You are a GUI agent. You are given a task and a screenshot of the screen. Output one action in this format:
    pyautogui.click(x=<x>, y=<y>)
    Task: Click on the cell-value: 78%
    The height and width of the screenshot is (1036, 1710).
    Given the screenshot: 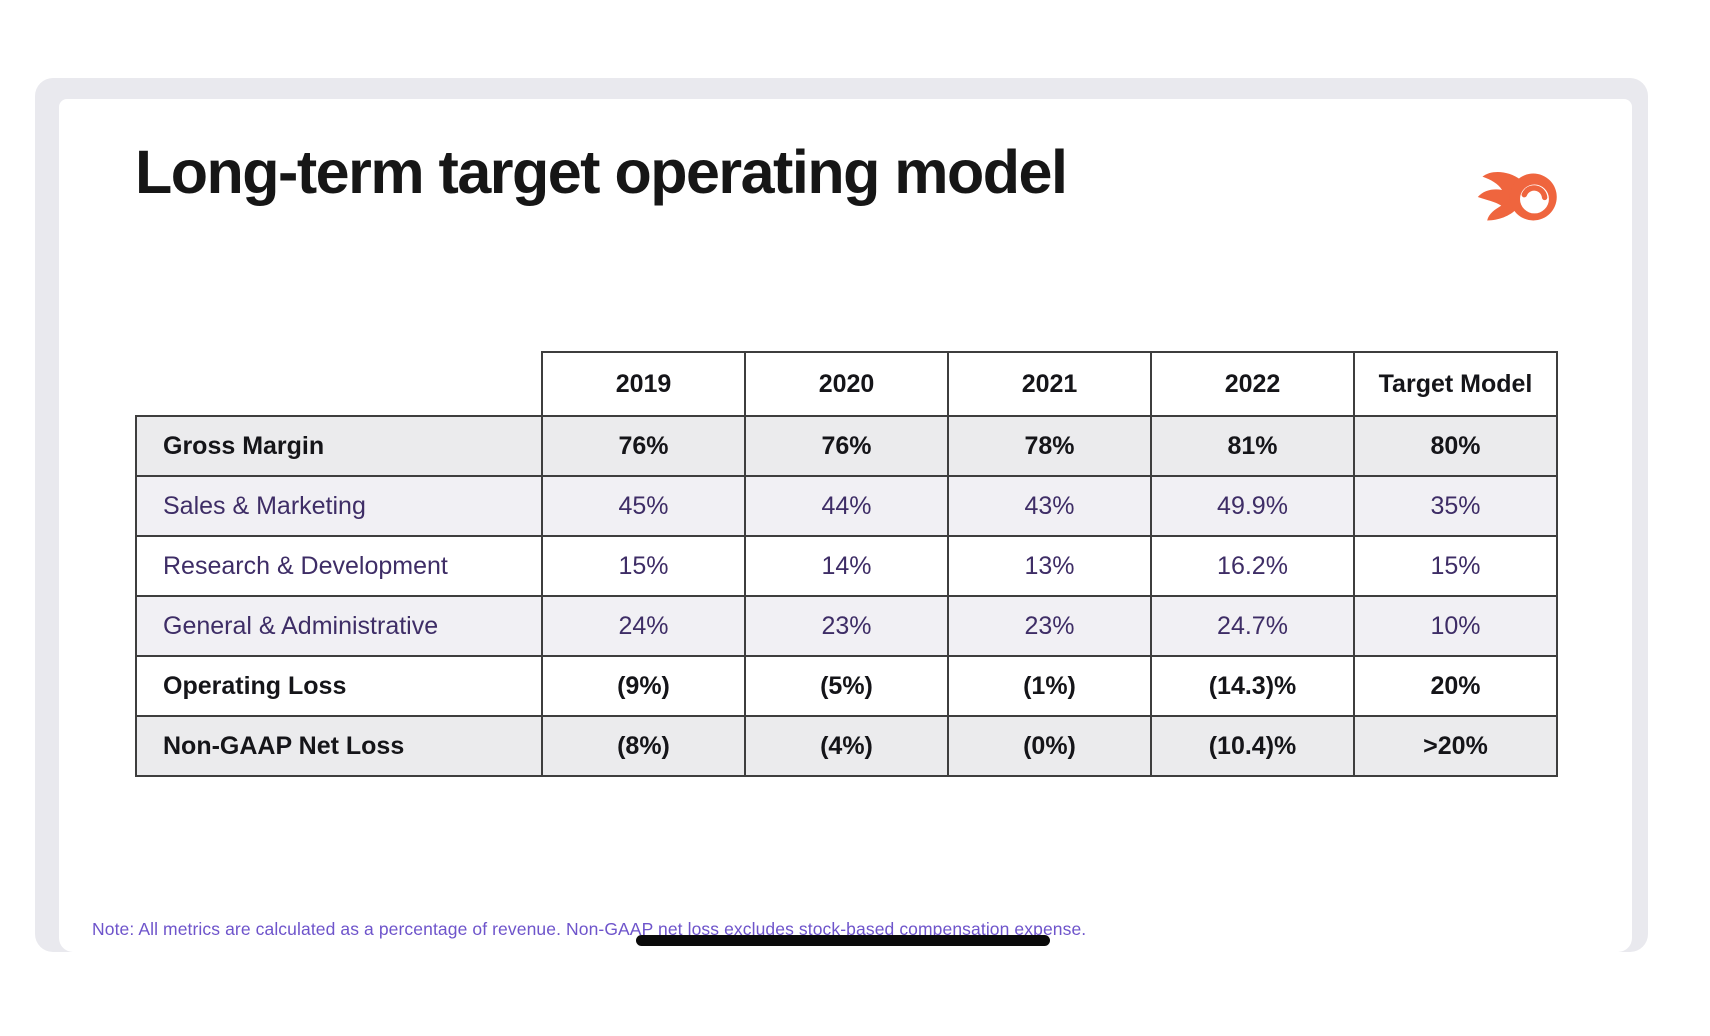 What is the action you would take?
    pyautogui.click(x=1049, y=446)
    